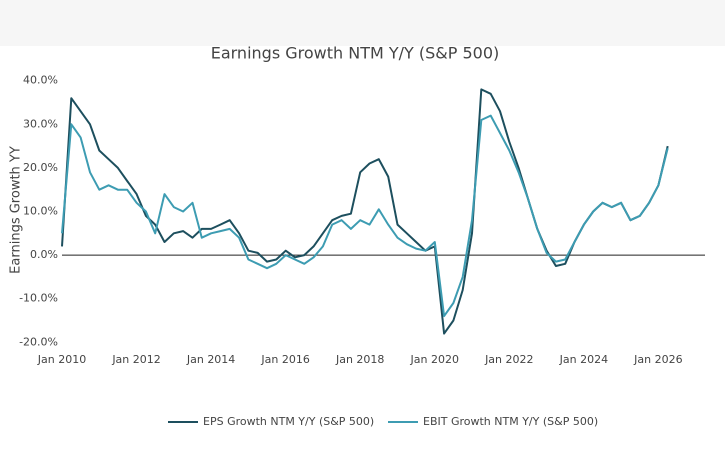 The height and width of the screenshot is (453, 725). What do you see at coordinates (657, 359) in the screenshot?
I see `x-tick-label: Jan 2026` at bounding box center [657, 359].